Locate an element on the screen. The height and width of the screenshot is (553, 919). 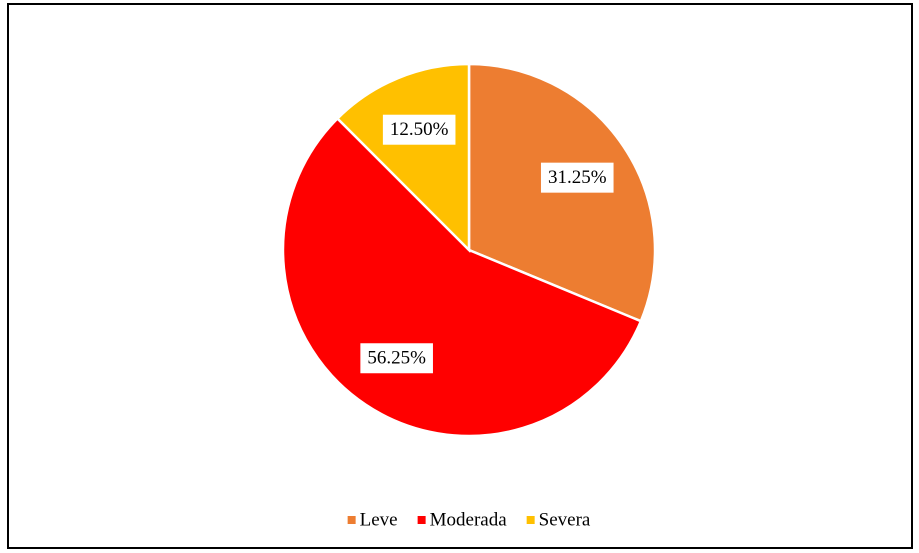
pie-slice is located at coordinates (403, 158).